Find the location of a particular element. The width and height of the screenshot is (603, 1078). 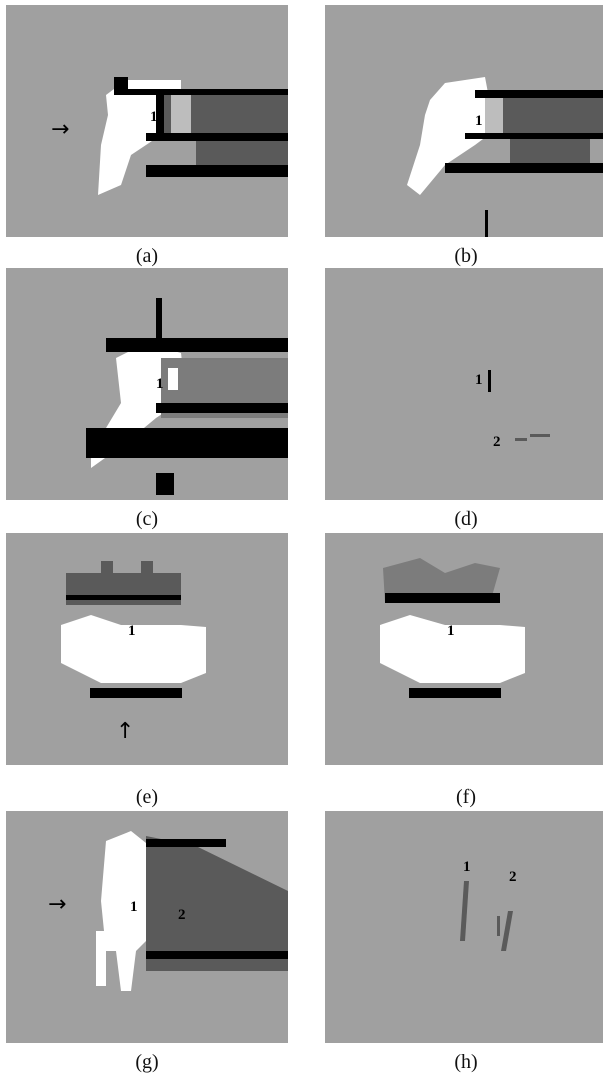

panel-e: ↑ 1 is located at coordinates (147, 649).